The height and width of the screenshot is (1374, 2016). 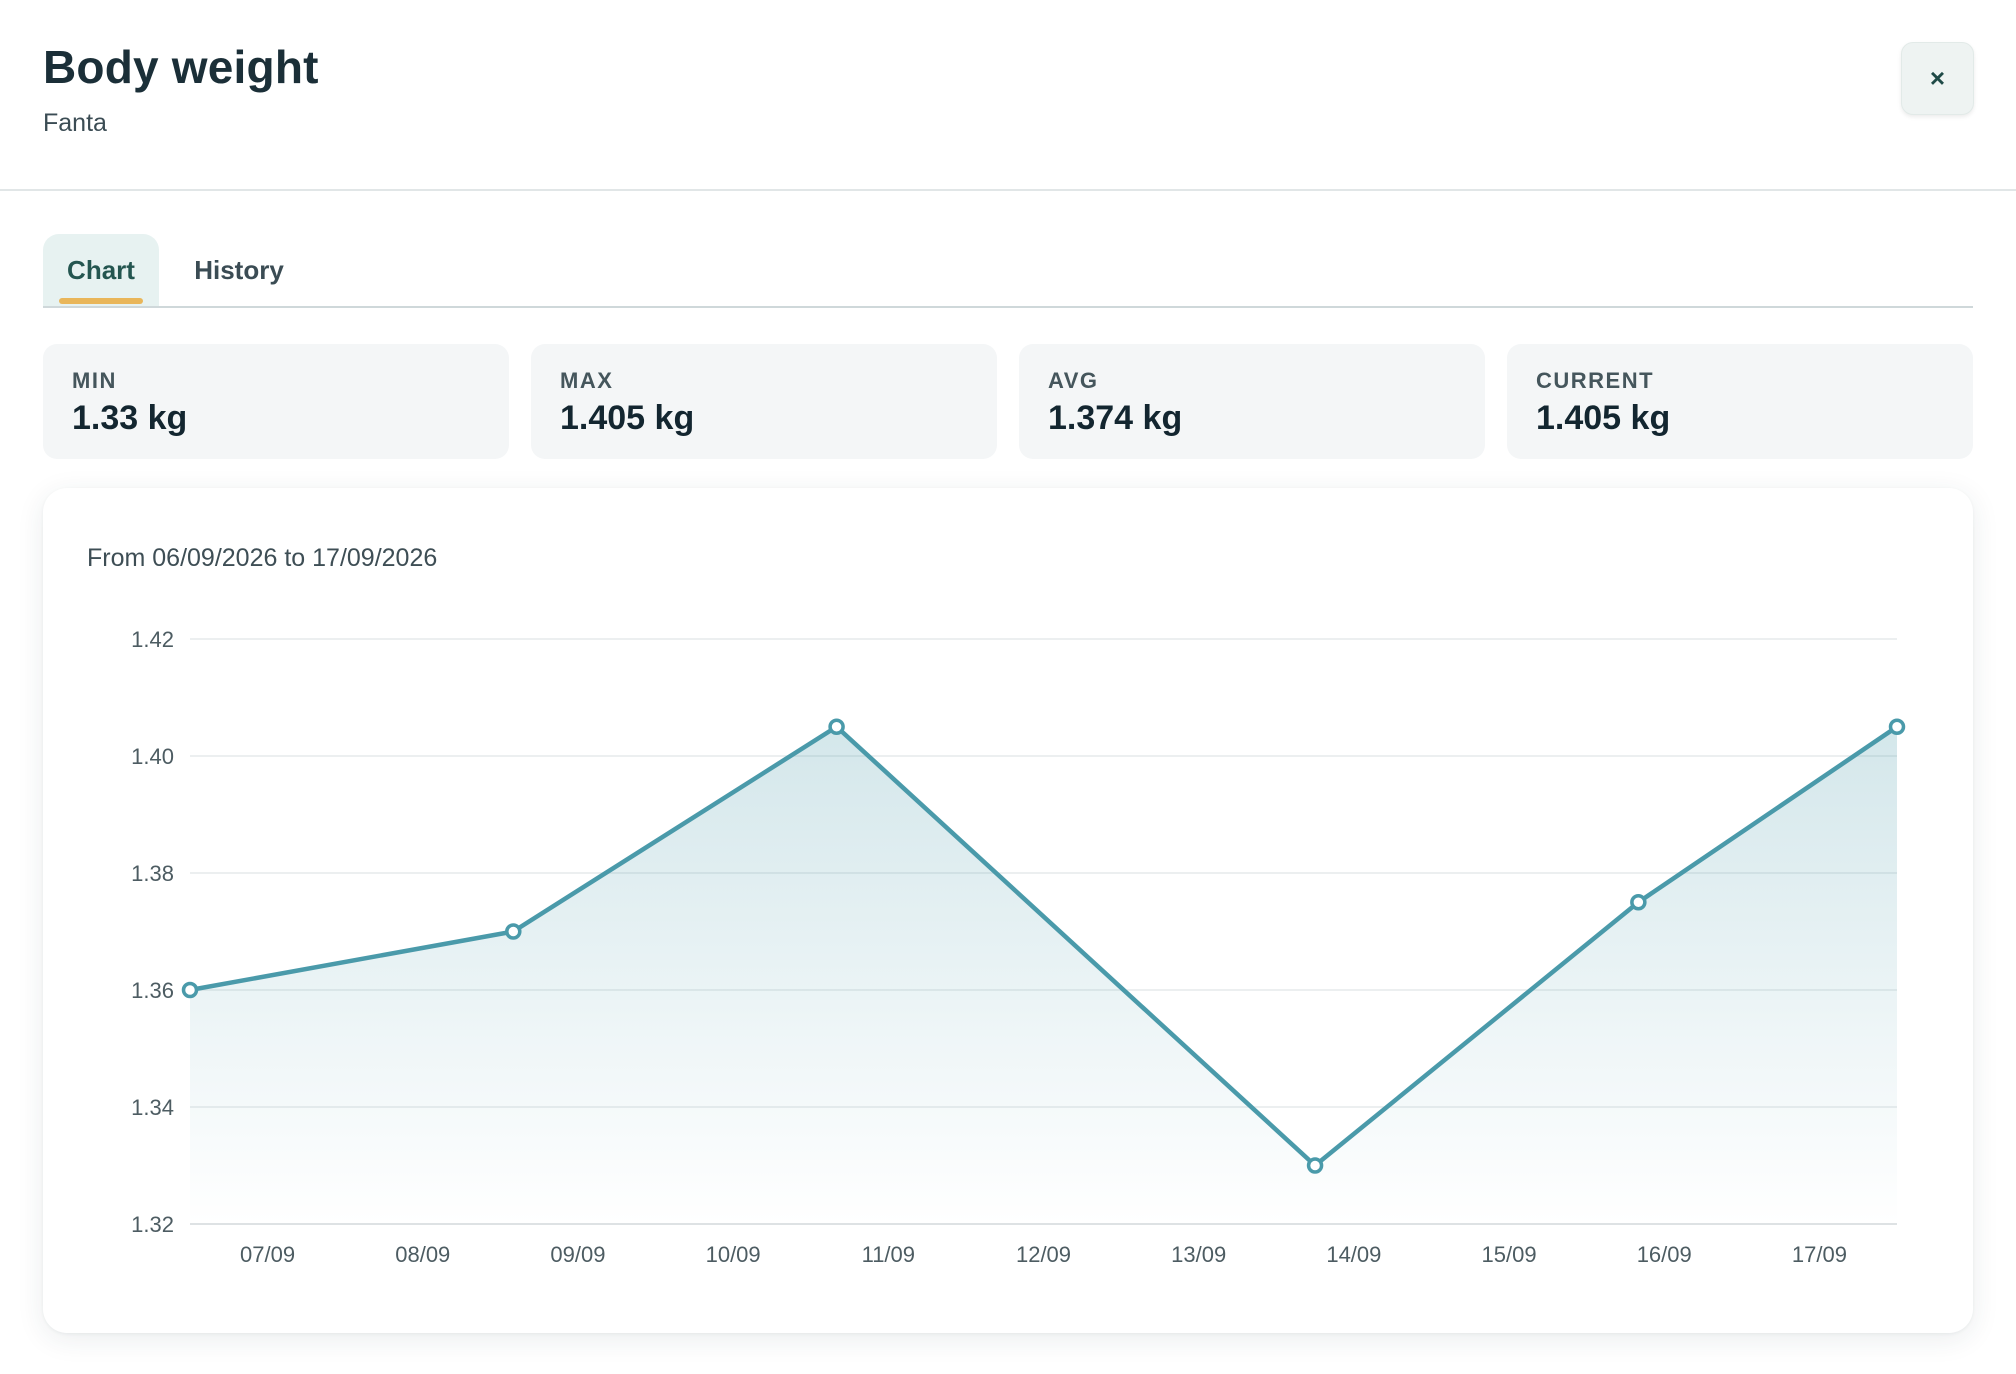 I want to click on stat-current-value: 1.405 kg, so click(x=1603, y=418).